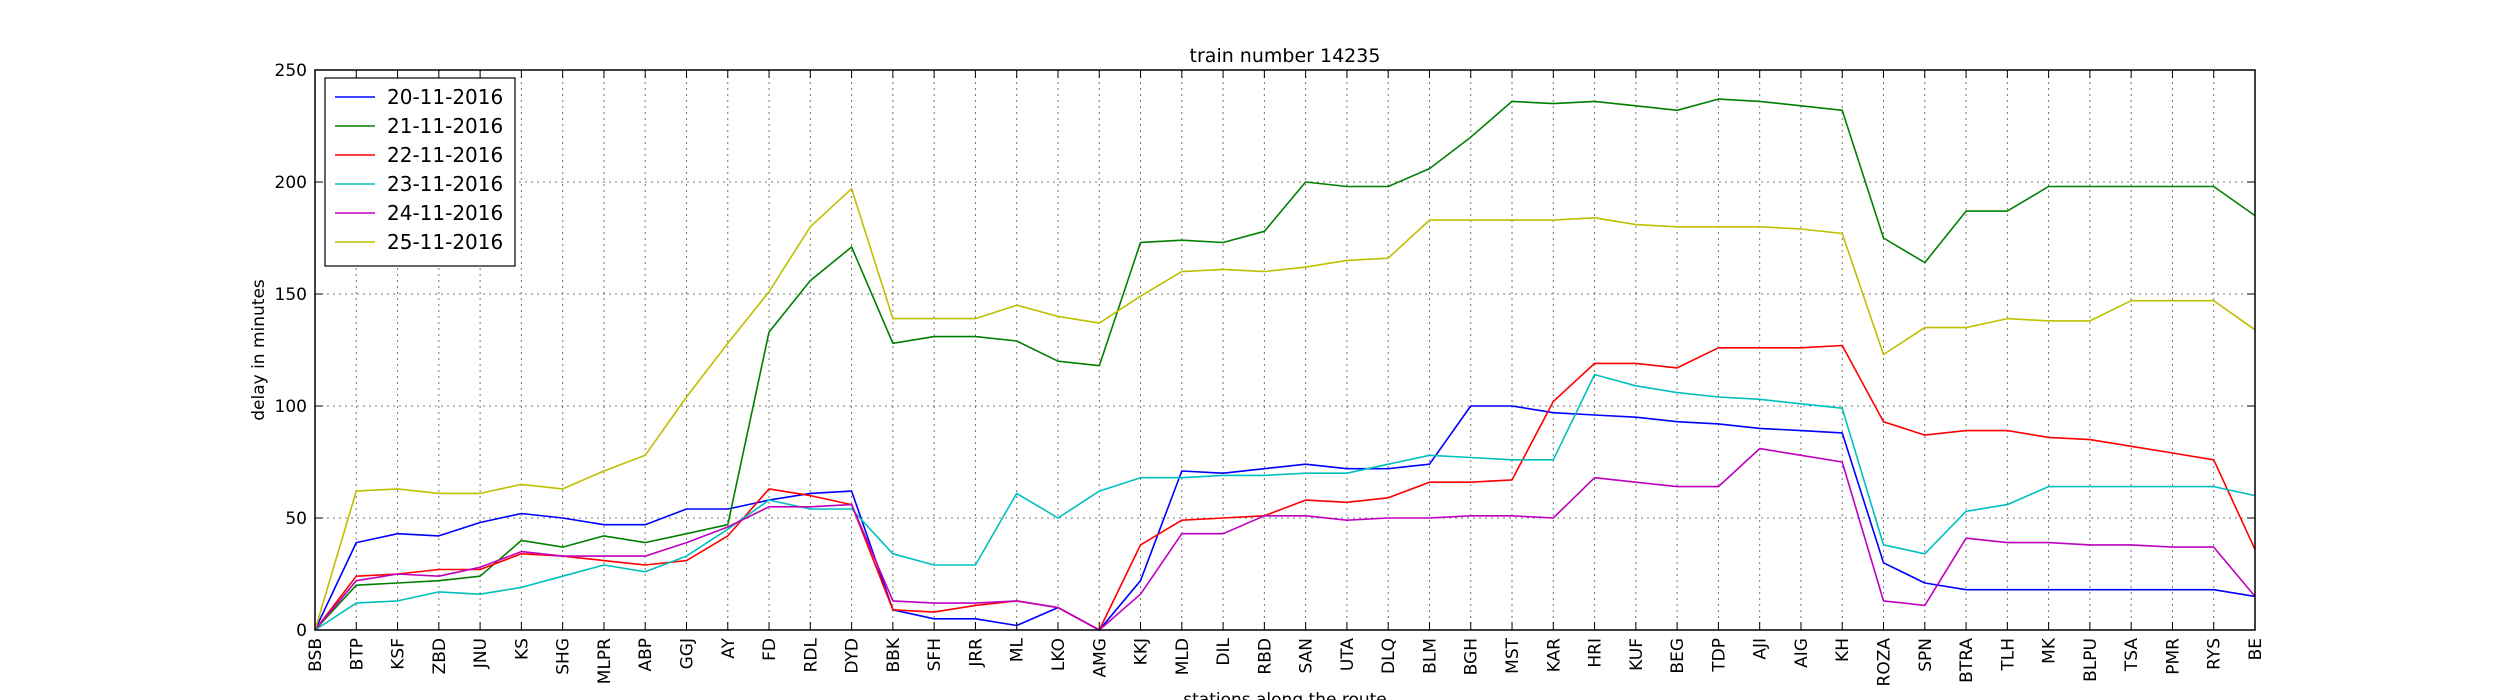 The width and height of the screenshot is (2500, 700). Describe the element at coordinates (729, 647) in the screenshot. I see `x-tick-label: AY` at that location.